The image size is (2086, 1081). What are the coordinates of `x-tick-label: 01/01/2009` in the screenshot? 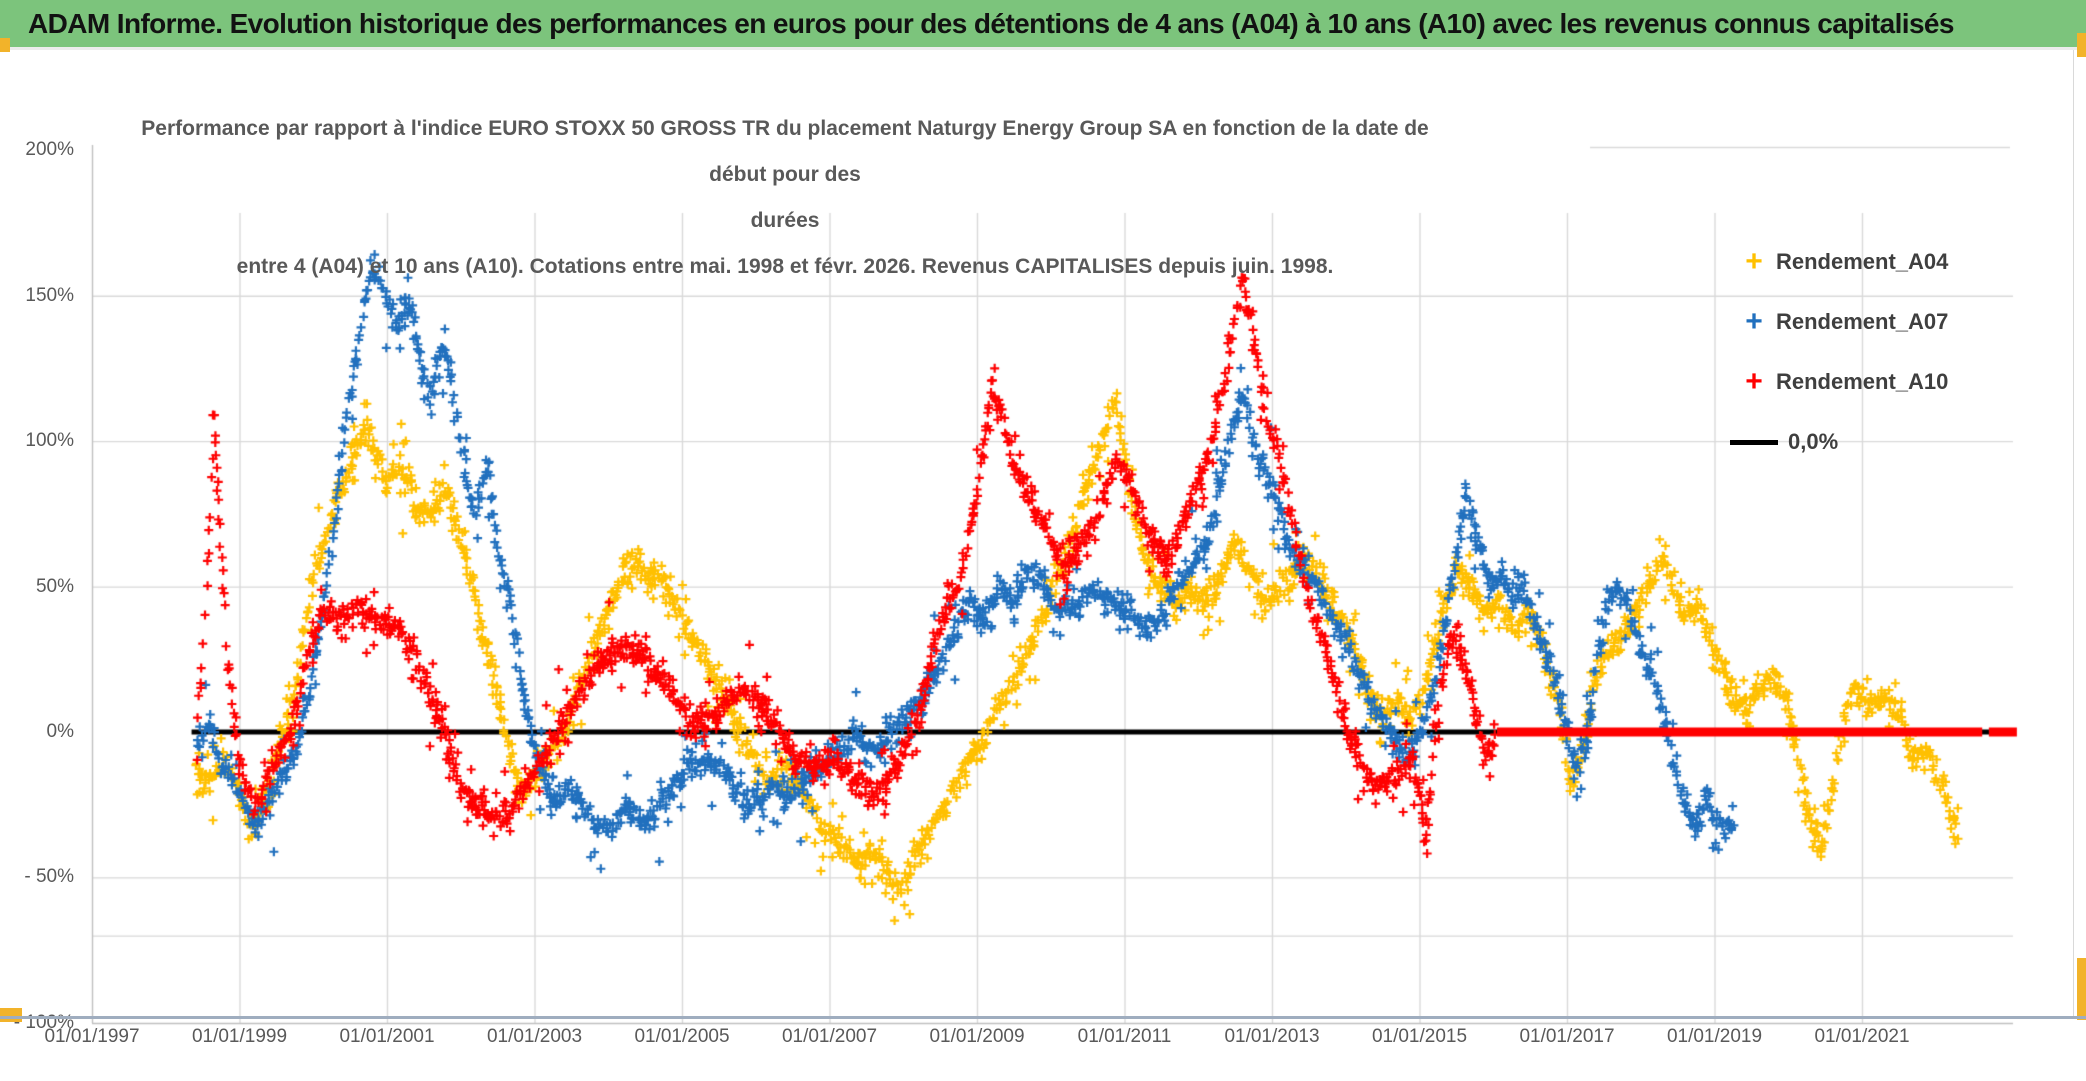 It's located at (977, 1036).